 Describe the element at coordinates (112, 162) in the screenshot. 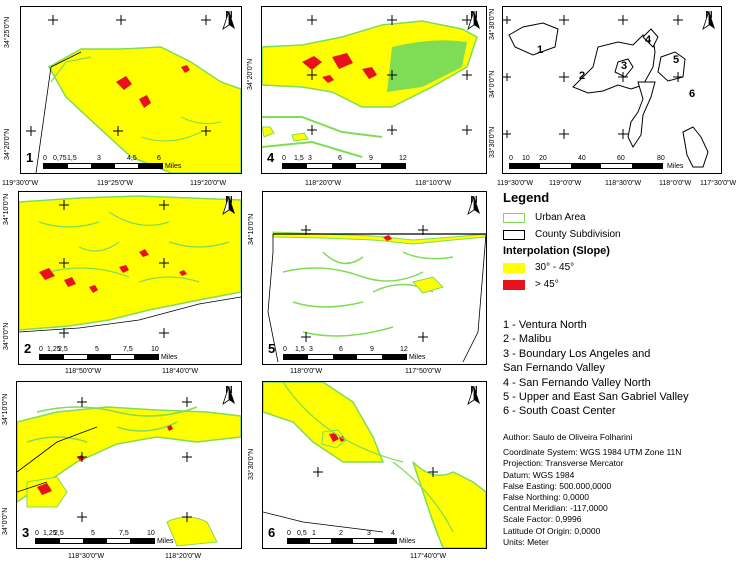

I see `scale-bar: 0 0,75 1,5 3 4,5 6 Miles` at that location.